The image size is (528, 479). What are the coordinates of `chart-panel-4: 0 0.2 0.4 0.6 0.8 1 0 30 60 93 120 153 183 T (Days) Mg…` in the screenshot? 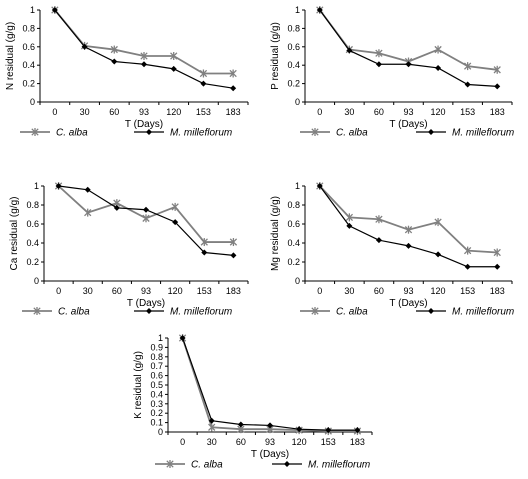 It's located at (392, 249).